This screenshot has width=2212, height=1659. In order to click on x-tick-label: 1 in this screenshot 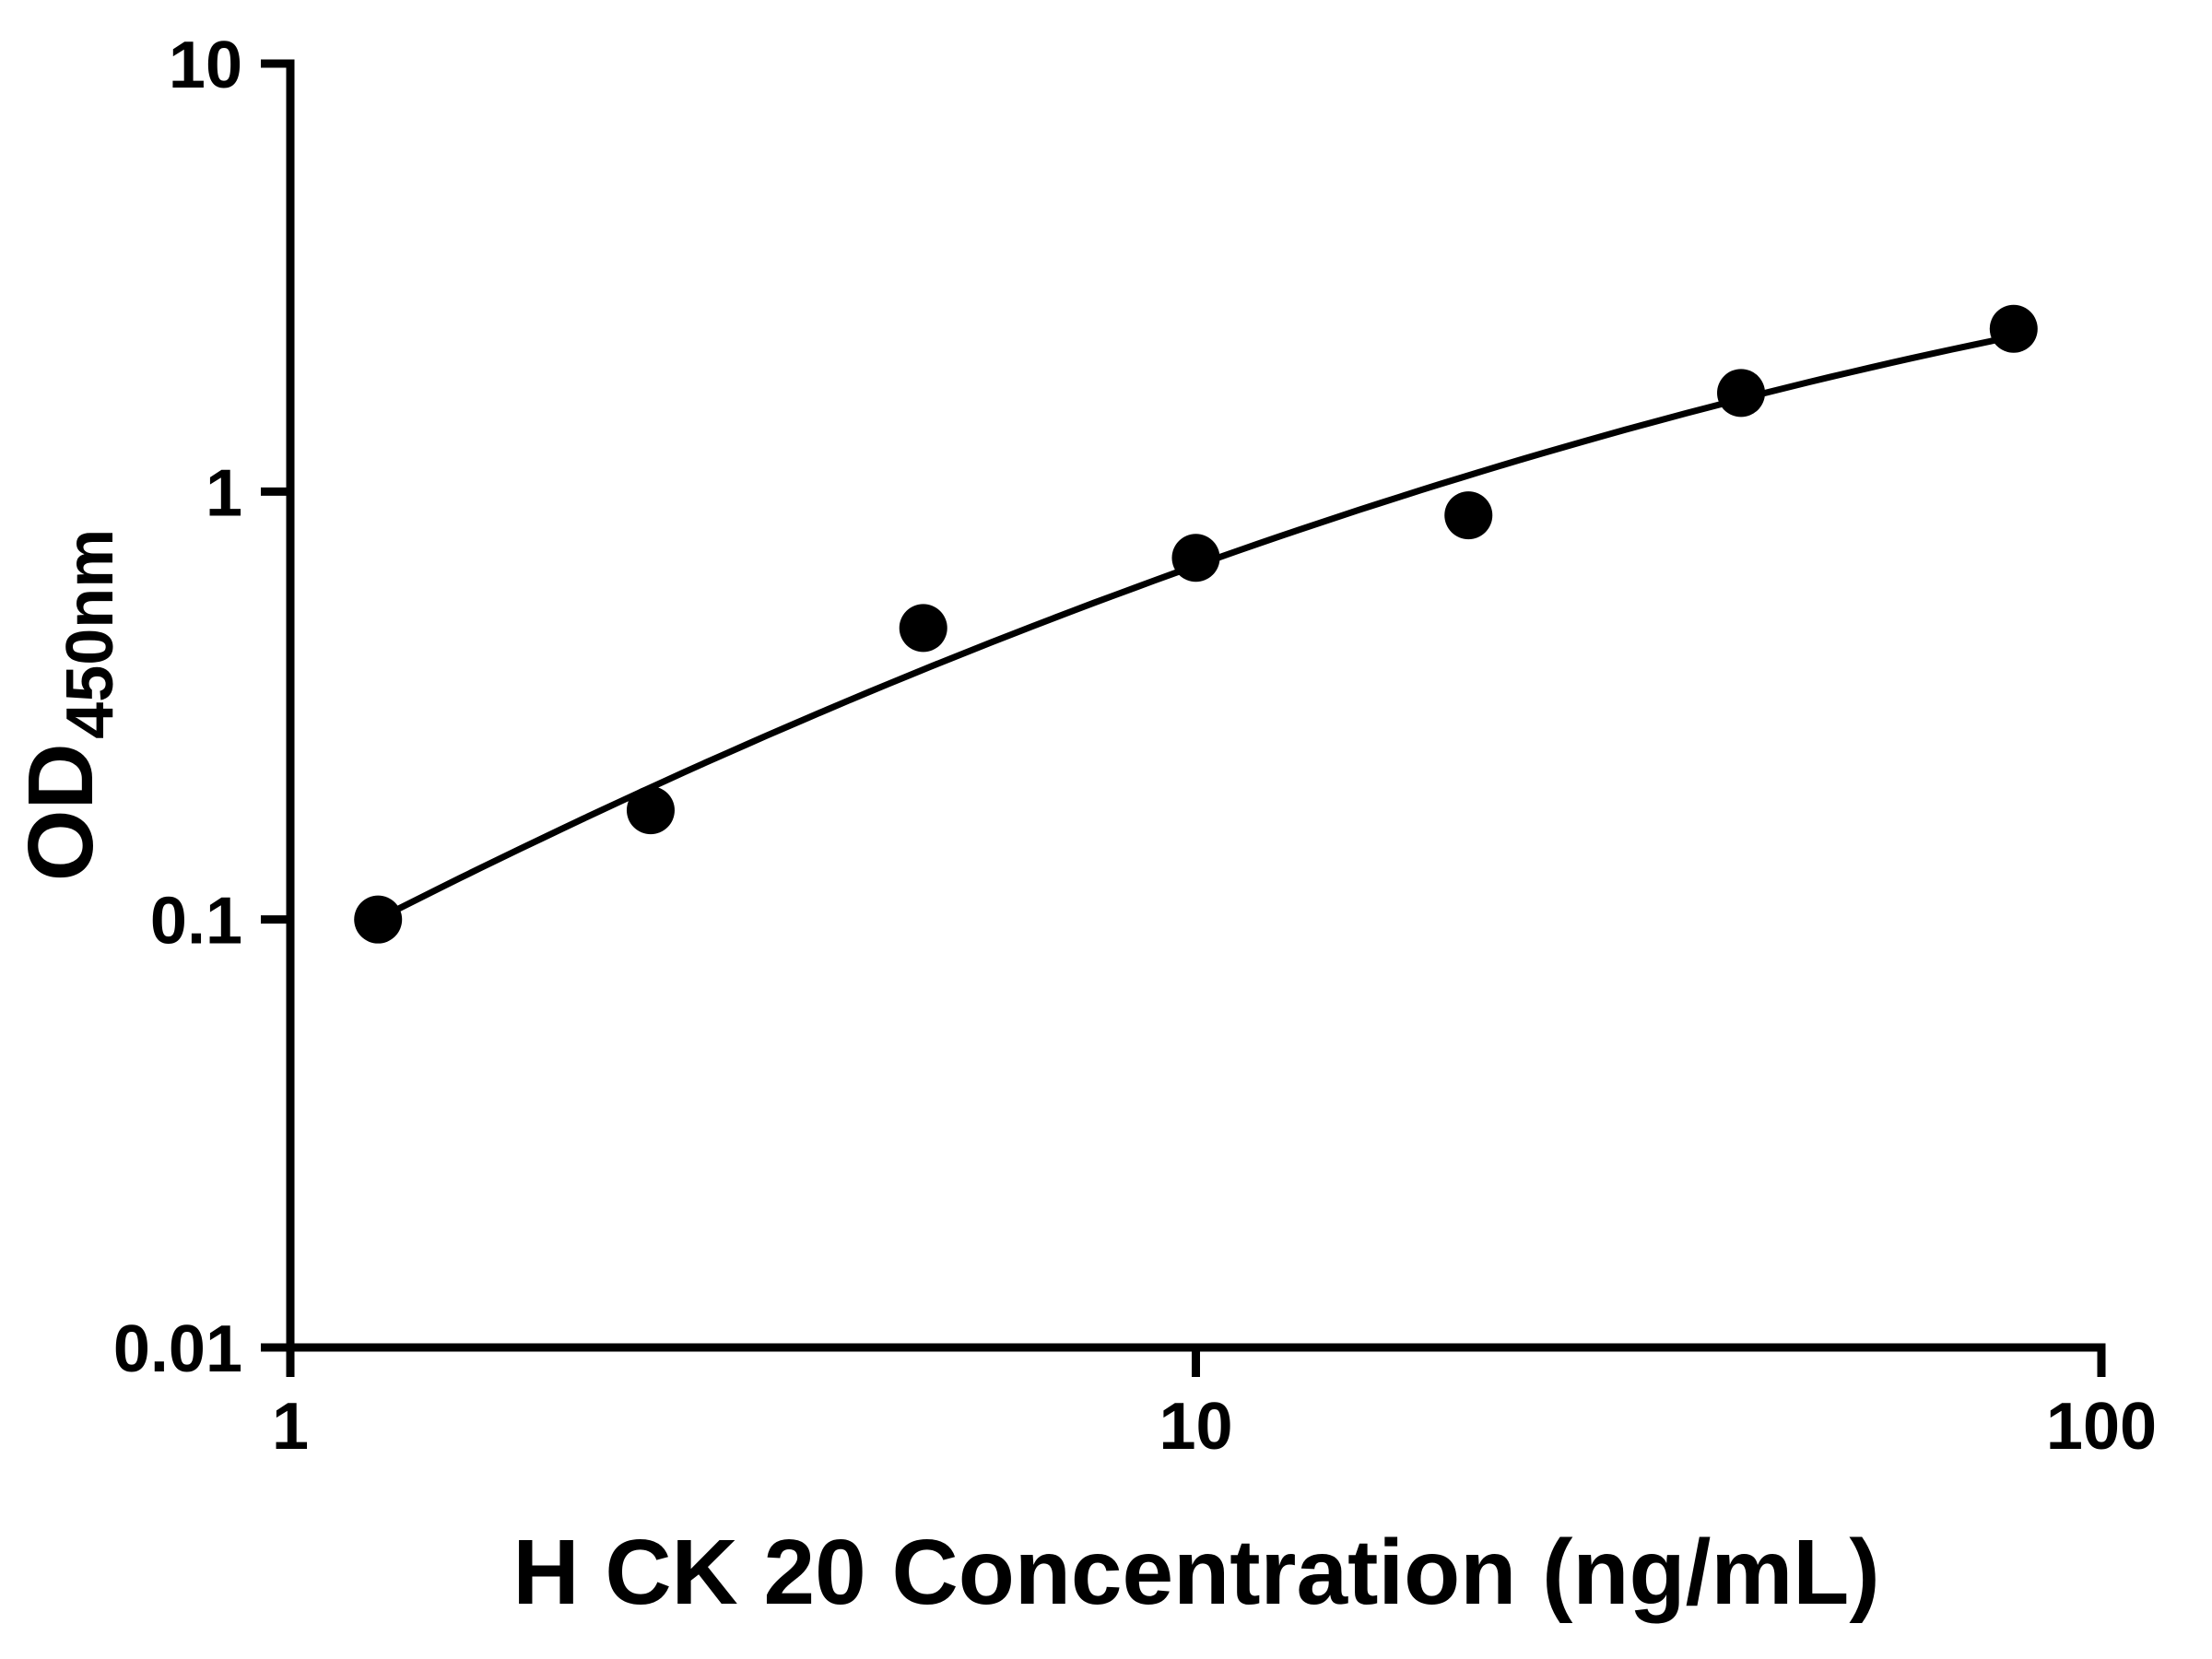, I will do `click(290, 1427)`.